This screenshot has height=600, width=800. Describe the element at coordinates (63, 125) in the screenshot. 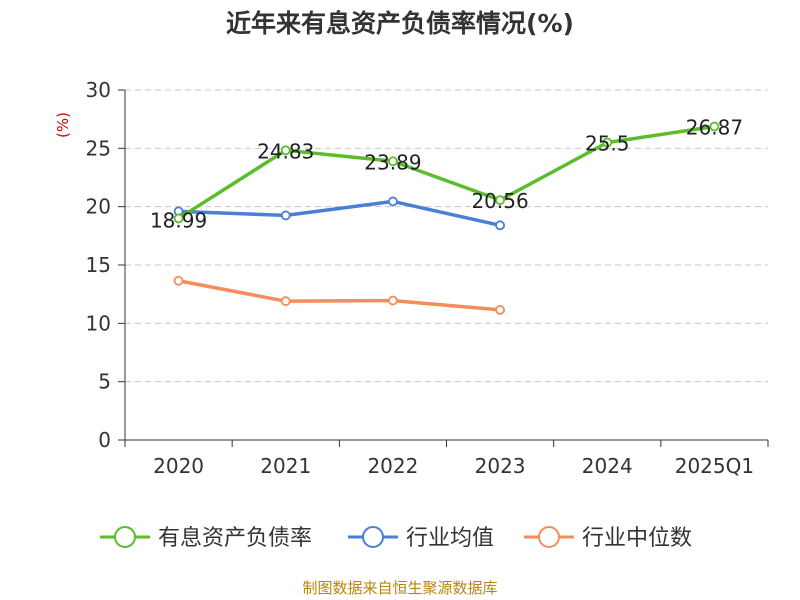

I see `y-axis-label: (%)` at that location.